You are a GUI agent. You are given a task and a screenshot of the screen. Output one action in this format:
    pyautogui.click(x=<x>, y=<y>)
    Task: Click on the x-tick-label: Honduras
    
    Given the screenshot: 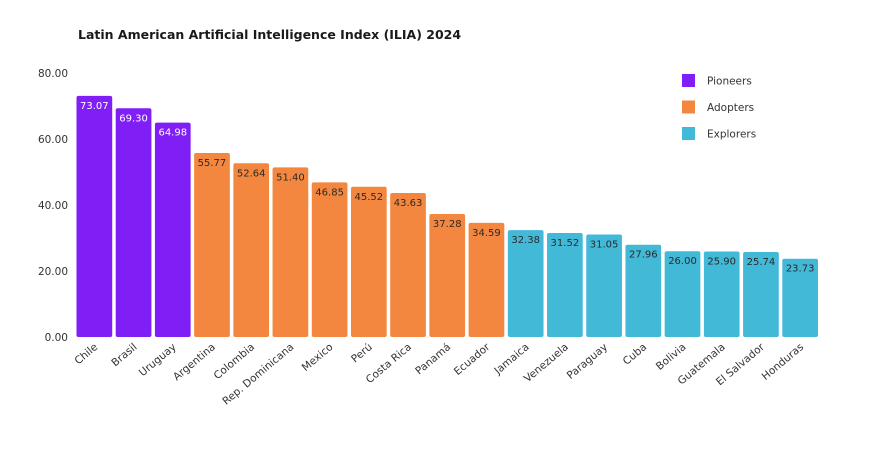 What is the action you would take?
    pyautogui.click(x=783, y=362)
    